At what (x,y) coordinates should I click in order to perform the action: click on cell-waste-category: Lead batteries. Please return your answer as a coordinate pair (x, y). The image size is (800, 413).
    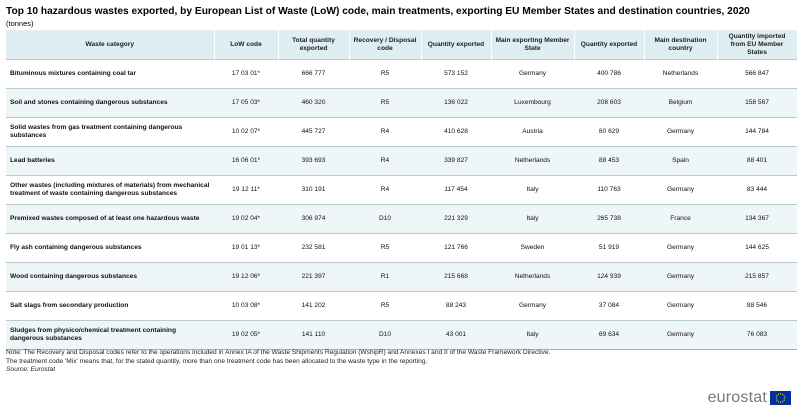
    Looking at the image, I should click on (110, 161).